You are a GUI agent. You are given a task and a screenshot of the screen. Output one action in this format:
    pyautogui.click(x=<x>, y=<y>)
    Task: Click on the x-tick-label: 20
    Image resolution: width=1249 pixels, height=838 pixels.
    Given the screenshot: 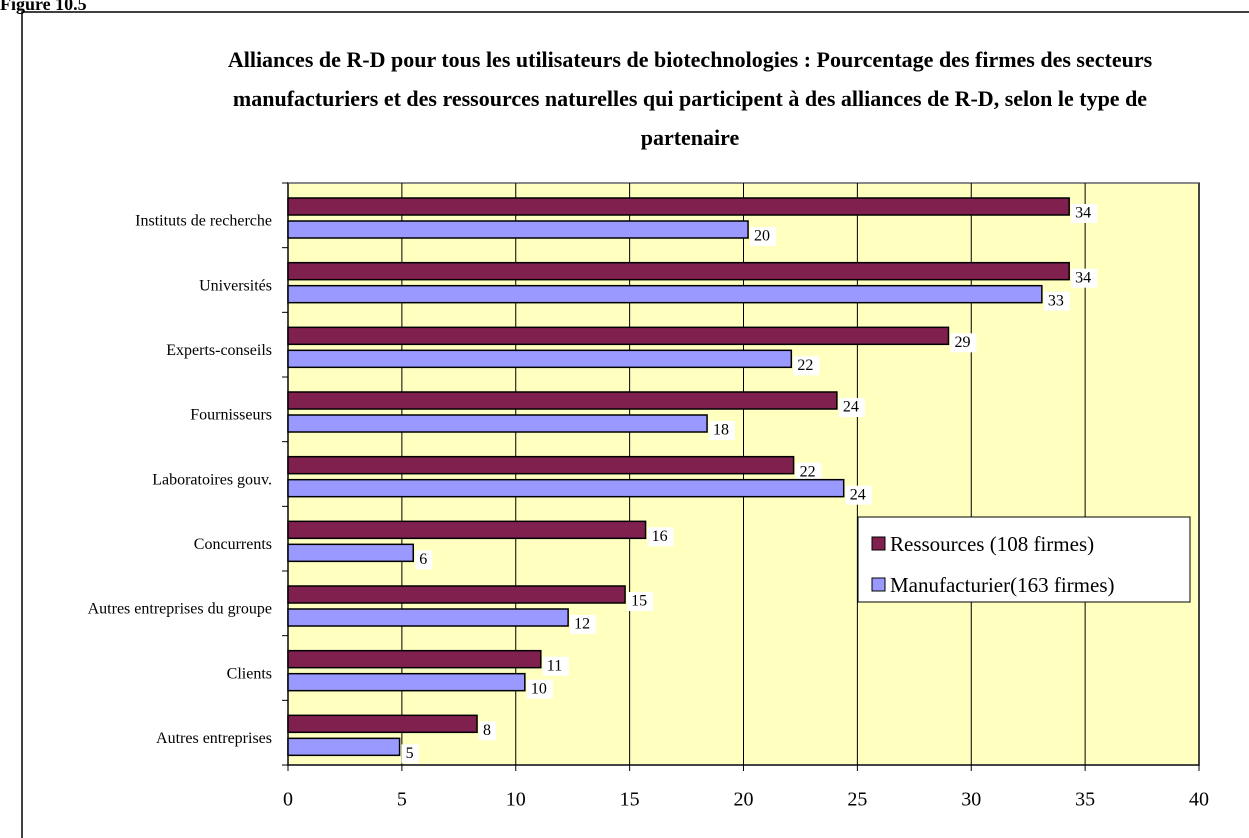 What is the action you would take?
    pyautogui.click(x=744, y=800)
    